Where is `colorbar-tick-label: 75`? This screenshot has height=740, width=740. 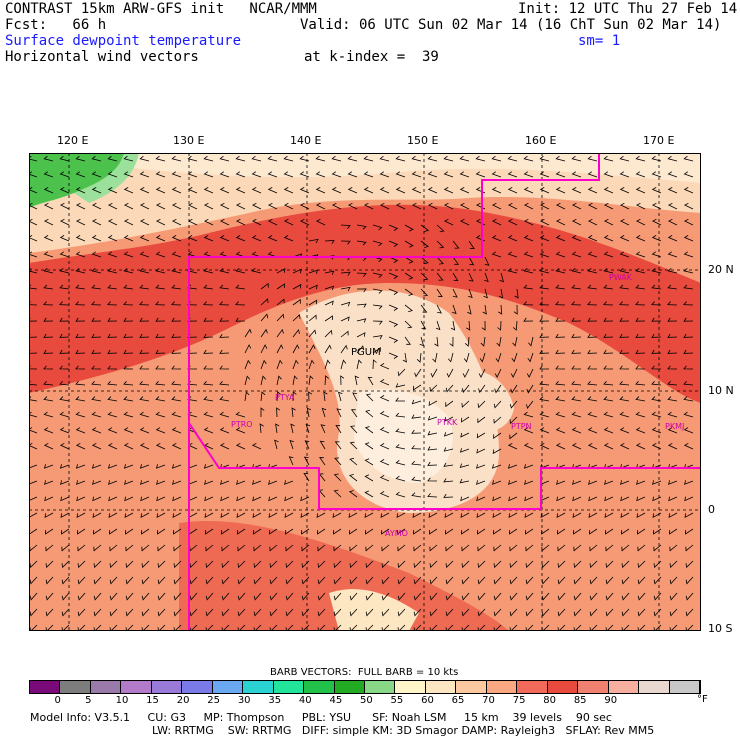
colorbar-tick-label: 75 is located at coordinates (519, 700).